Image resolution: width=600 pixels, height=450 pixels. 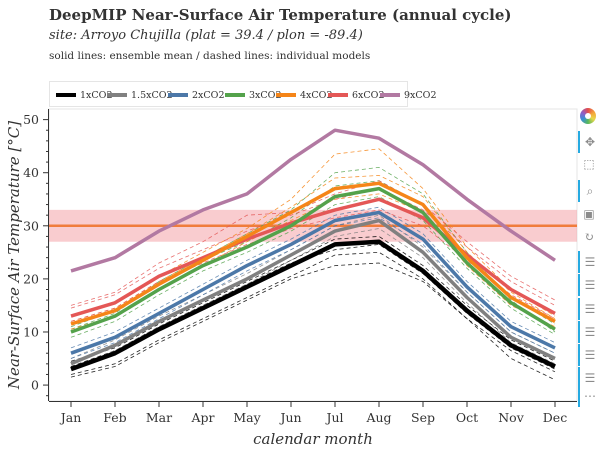 I want to click on legend-item-4xCO2: 4xCO2, so click(x=304, y=95).